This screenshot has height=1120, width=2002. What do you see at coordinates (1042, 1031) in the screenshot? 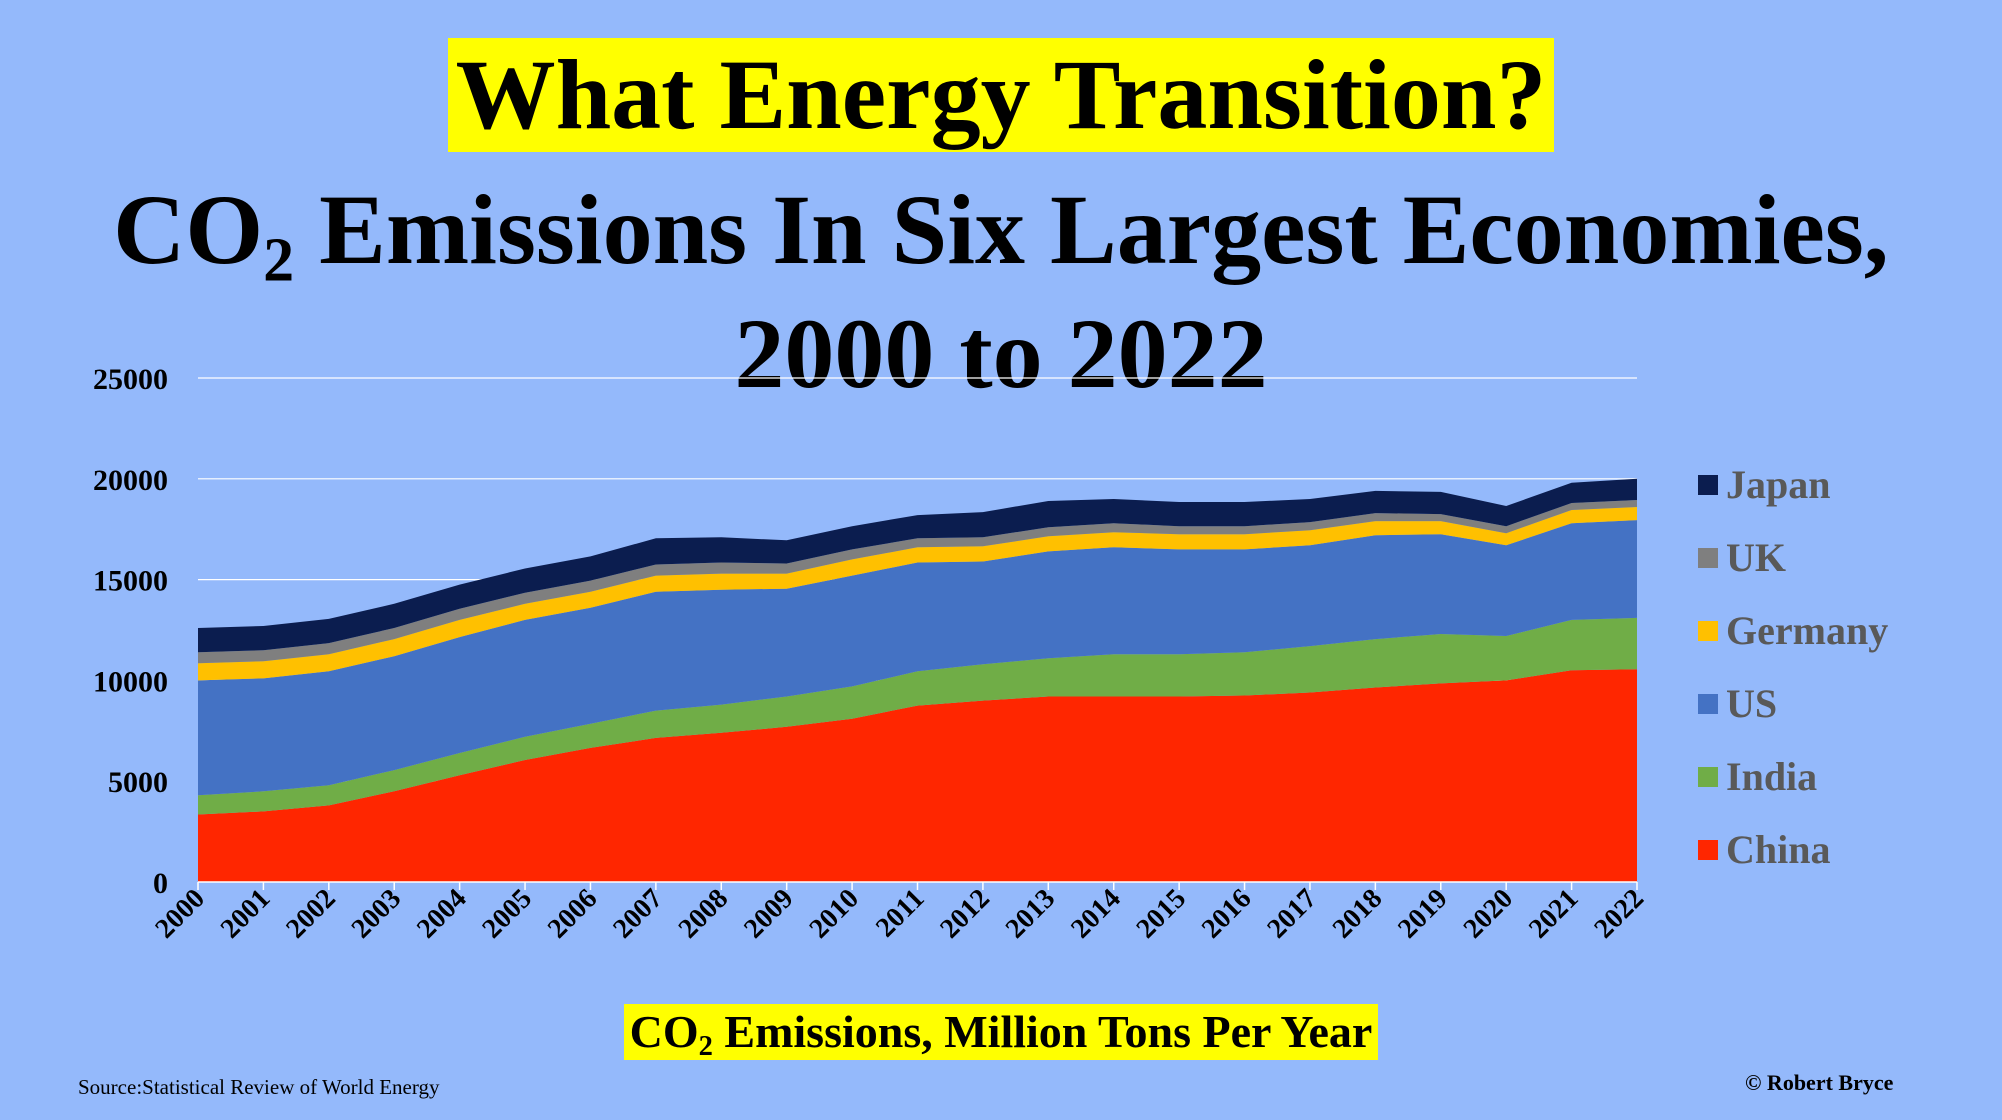
I see `x-caption-rest: Emissions, Million Tons Per Year` at bounding box center [1042, 1031].